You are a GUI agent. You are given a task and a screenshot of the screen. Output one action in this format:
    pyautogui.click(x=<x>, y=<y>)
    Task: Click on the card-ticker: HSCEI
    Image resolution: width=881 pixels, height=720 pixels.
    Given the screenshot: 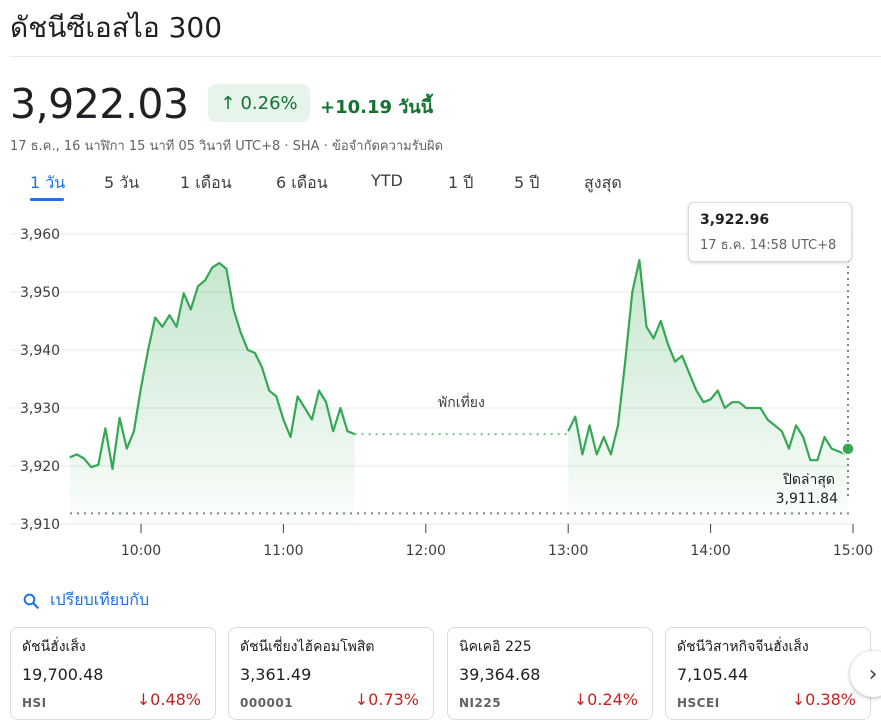 What is the action you would take?
    pyautogui.click(x=698, y=703)
    